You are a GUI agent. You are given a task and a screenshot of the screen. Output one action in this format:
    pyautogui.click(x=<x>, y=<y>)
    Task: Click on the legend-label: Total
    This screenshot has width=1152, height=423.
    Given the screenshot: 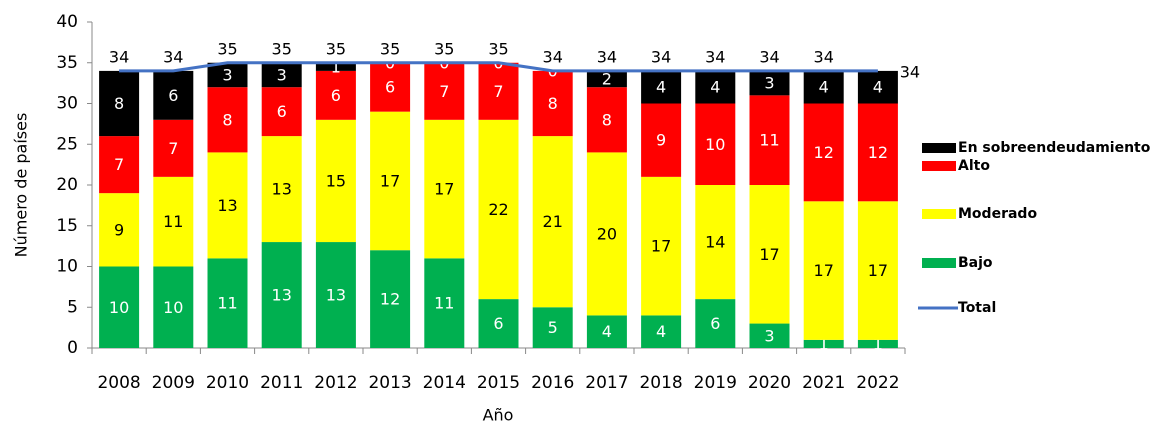 What is the action you would take?
    pyautogui.click(x=977, y=308)
    